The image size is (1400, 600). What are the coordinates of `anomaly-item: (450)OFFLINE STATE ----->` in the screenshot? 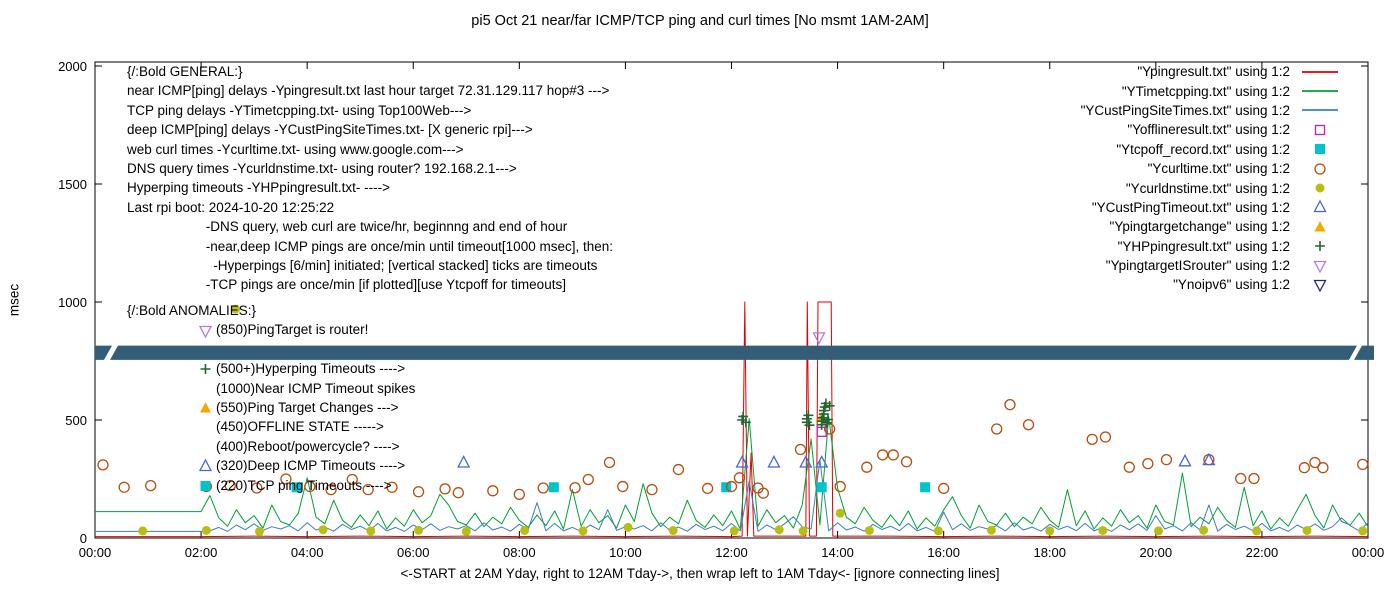 It's located at (306, 426).